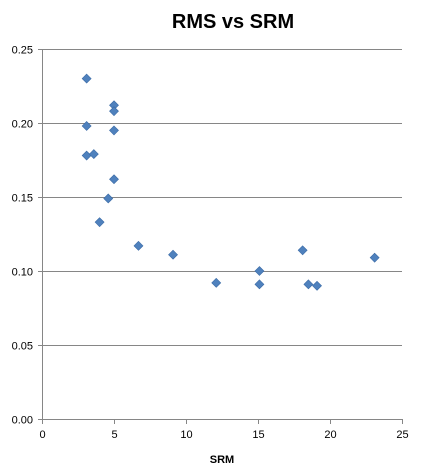 The height and width of the screenshot is (467, 423). I want to click on y-tick-label: 0.20, so click(22, 125).